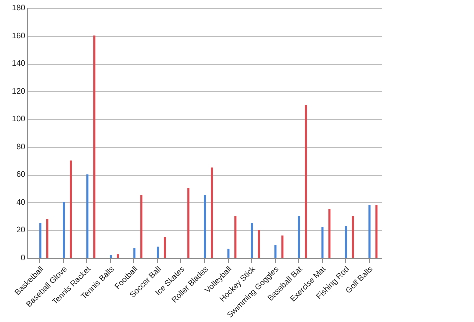 The image size is (474, 322). I want to click on y-tick-label: 160, so click(19, 35).